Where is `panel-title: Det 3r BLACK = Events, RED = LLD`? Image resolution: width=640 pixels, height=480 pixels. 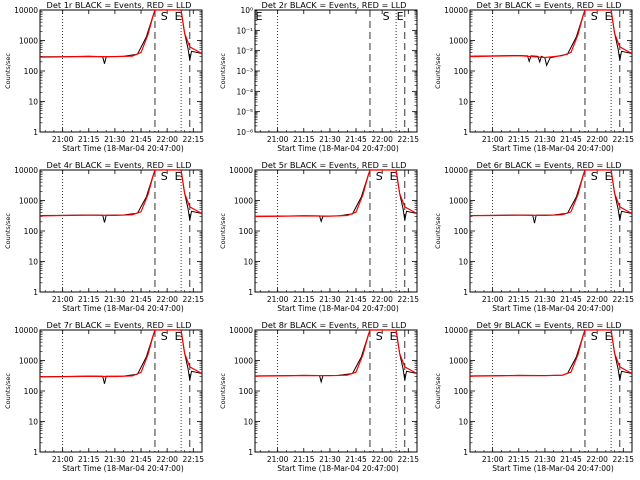 panel-title: Det 3r BLACK = Events, RED = LLD is located at coordinates (549, 5).